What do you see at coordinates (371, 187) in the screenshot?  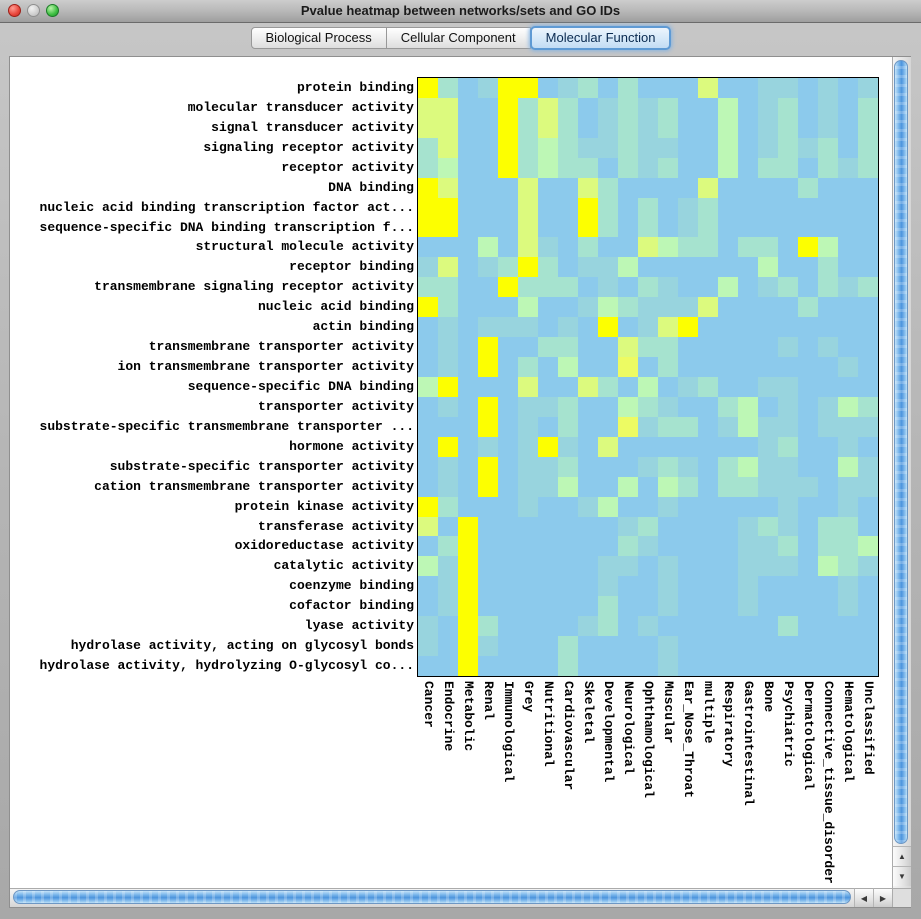 I see `row-label: DNA binding` at bounding box center [371, 187].